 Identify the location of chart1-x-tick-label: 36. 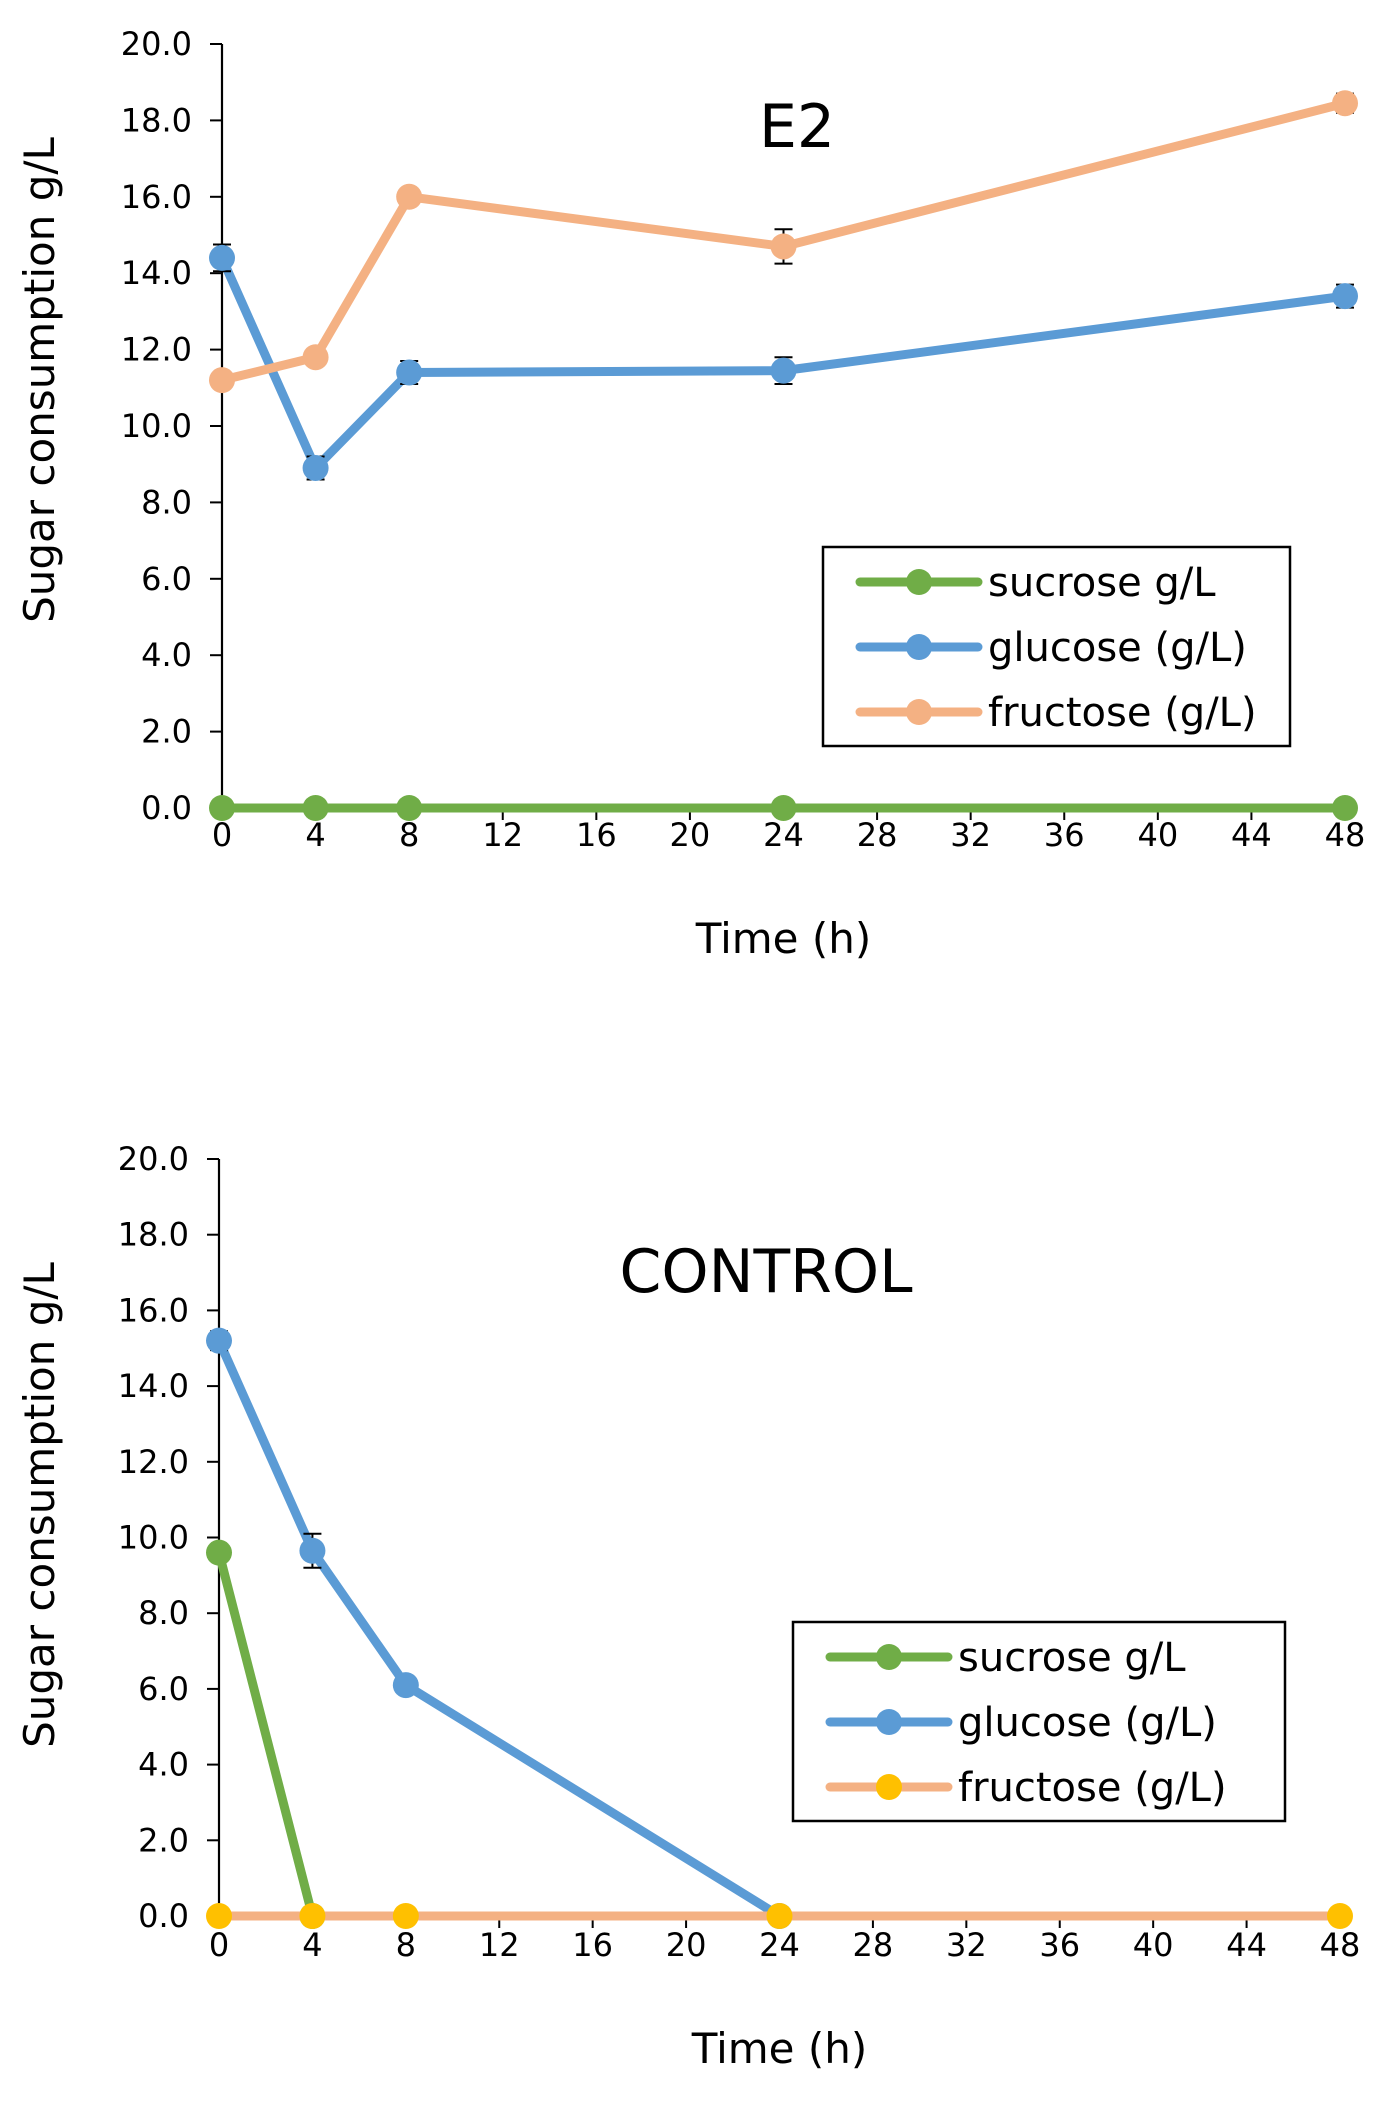
(1064, 835).